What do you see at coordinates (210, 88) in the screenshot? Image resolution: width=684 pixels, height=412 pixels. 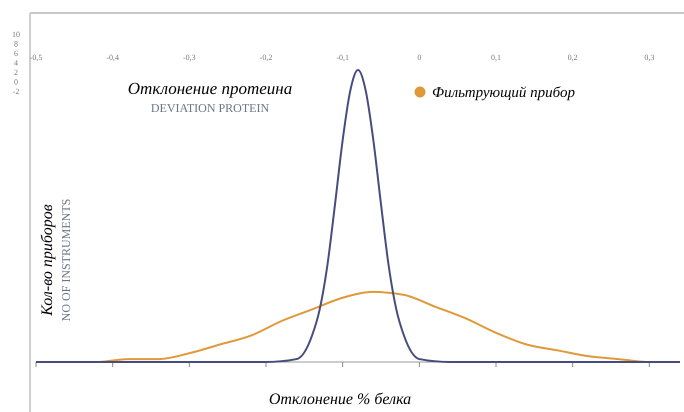 I see `text: Отклонение протеина` at bounding box center [210, 88].